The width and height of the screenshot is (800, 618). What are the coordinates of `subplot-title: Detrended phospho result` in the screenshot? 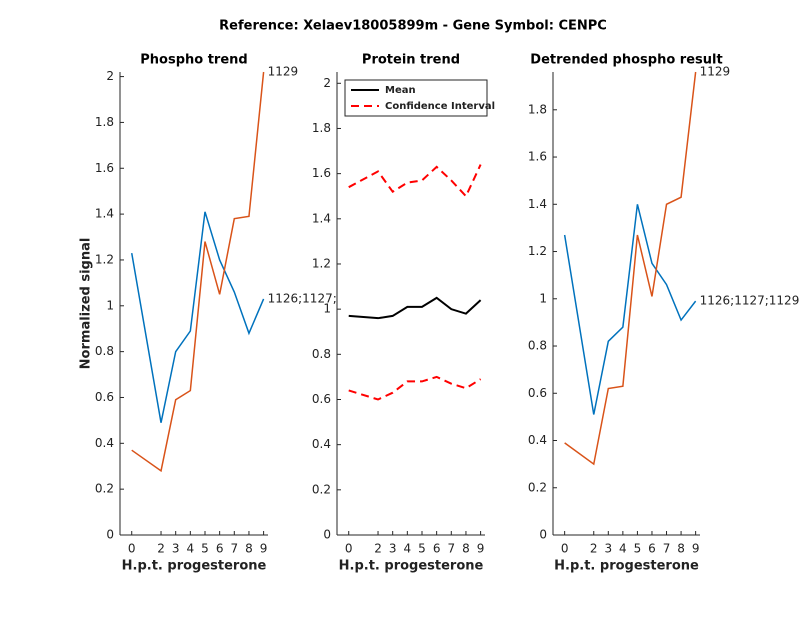 It's located at (626, 60).